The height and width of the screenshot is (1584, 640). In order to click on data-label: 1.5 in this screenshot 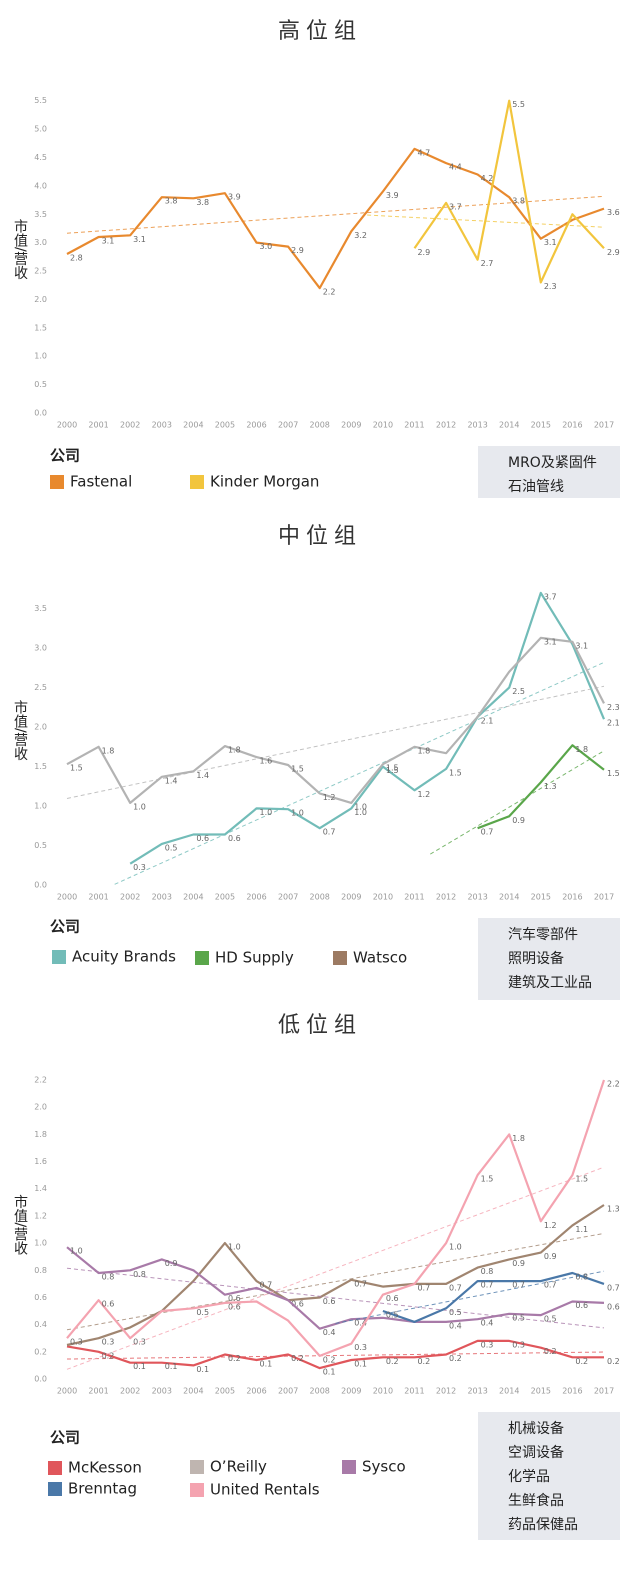, I will do `click(392, 770)`.